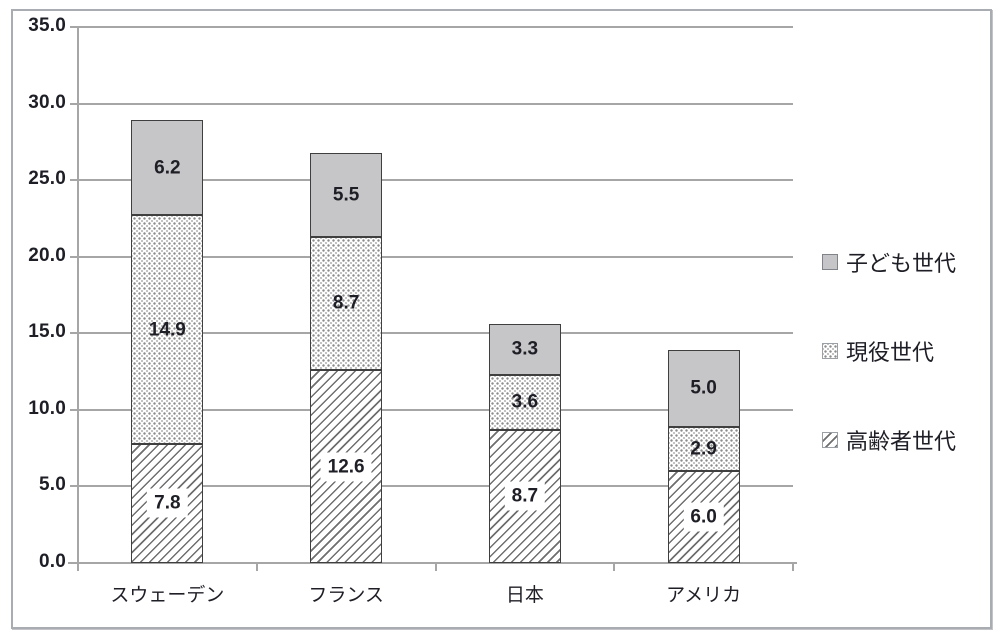 The image size is (1006, 641). I want to click on y-tick-label: 25.0, so click(47, 178).